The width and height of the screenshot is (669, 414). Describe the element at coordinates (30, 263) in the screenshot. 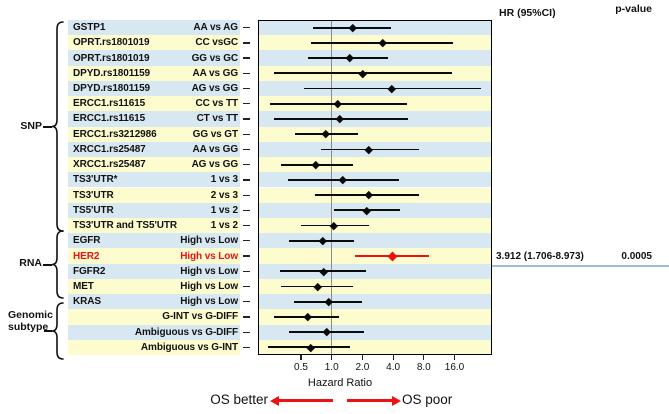

I see `group-label-rna: RNA` at that location.